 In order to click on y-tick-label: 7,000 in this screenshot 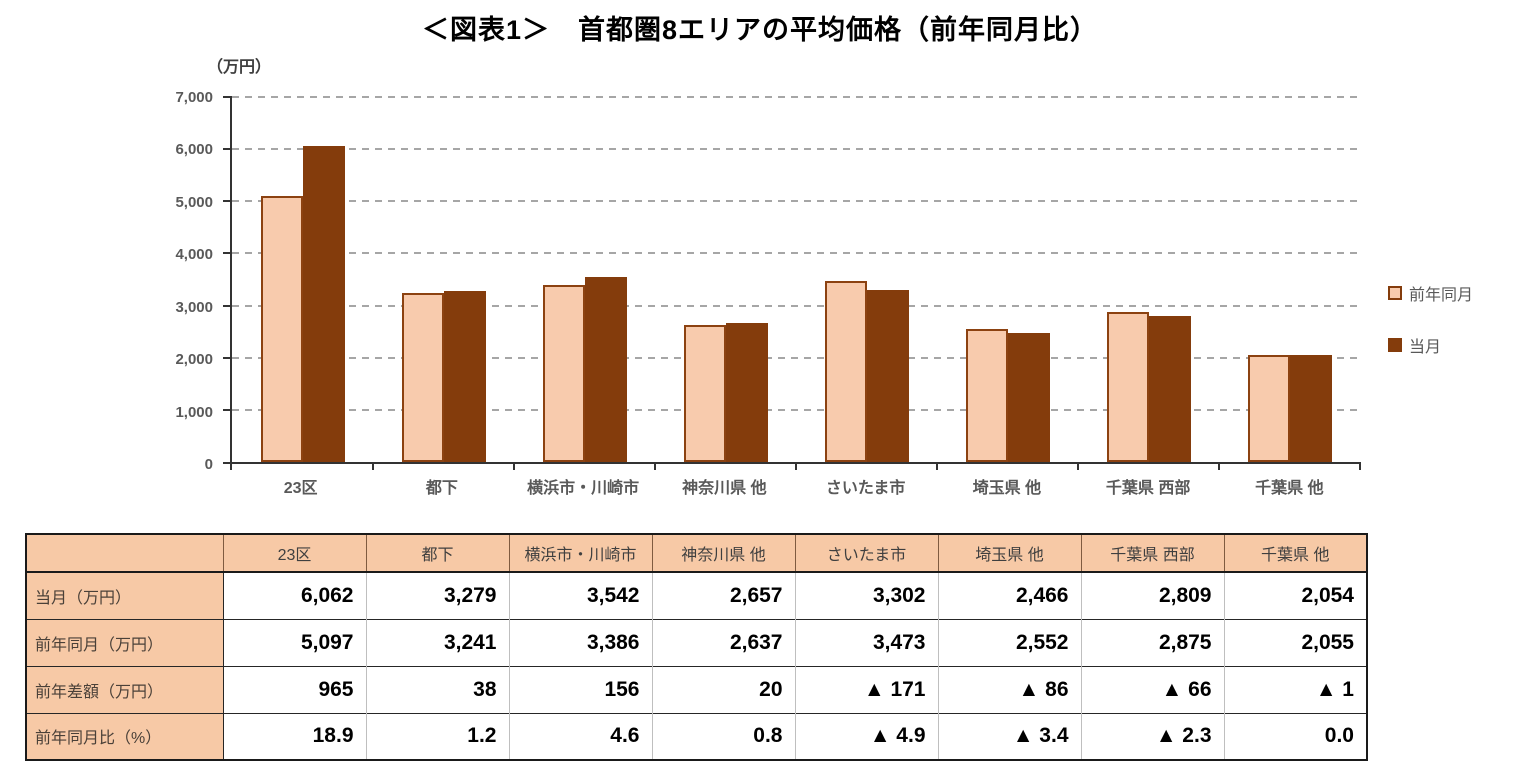, I will do `click(194, 97)`.